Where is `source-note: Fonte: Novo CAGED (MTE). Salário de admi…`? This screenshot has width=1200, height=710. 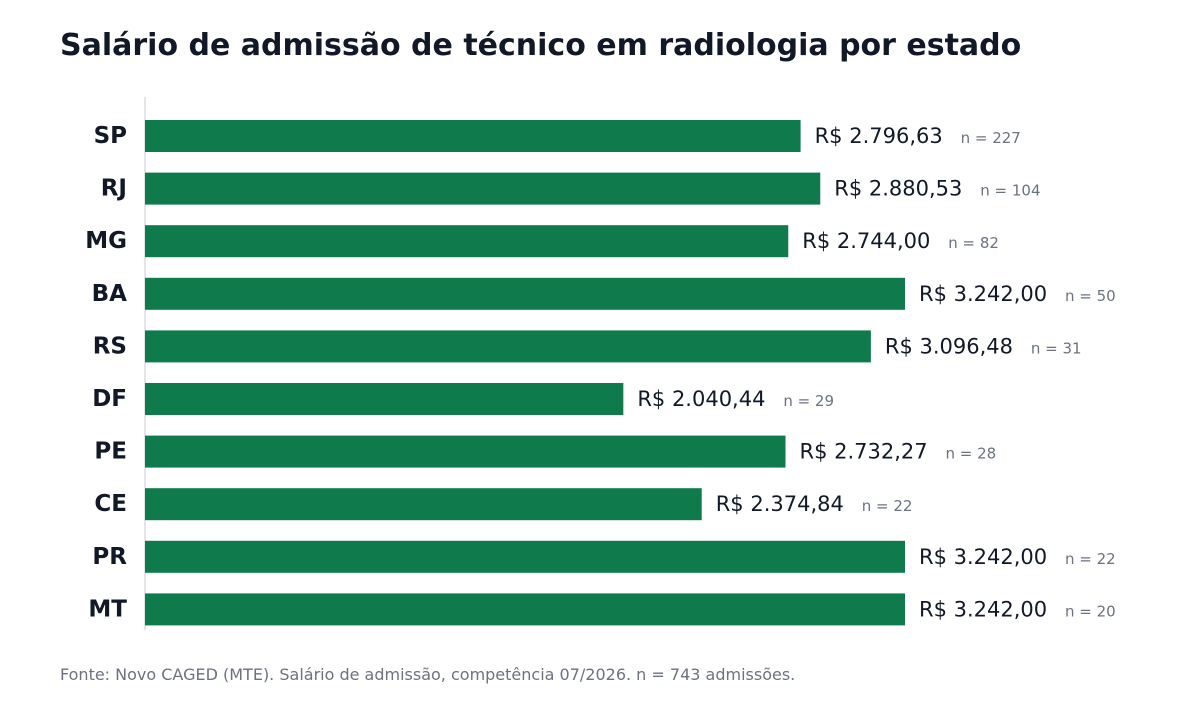
source-note: Fonte: Novo CAGED (MTE). Salário de admi… is located at coordinates (428, 674).